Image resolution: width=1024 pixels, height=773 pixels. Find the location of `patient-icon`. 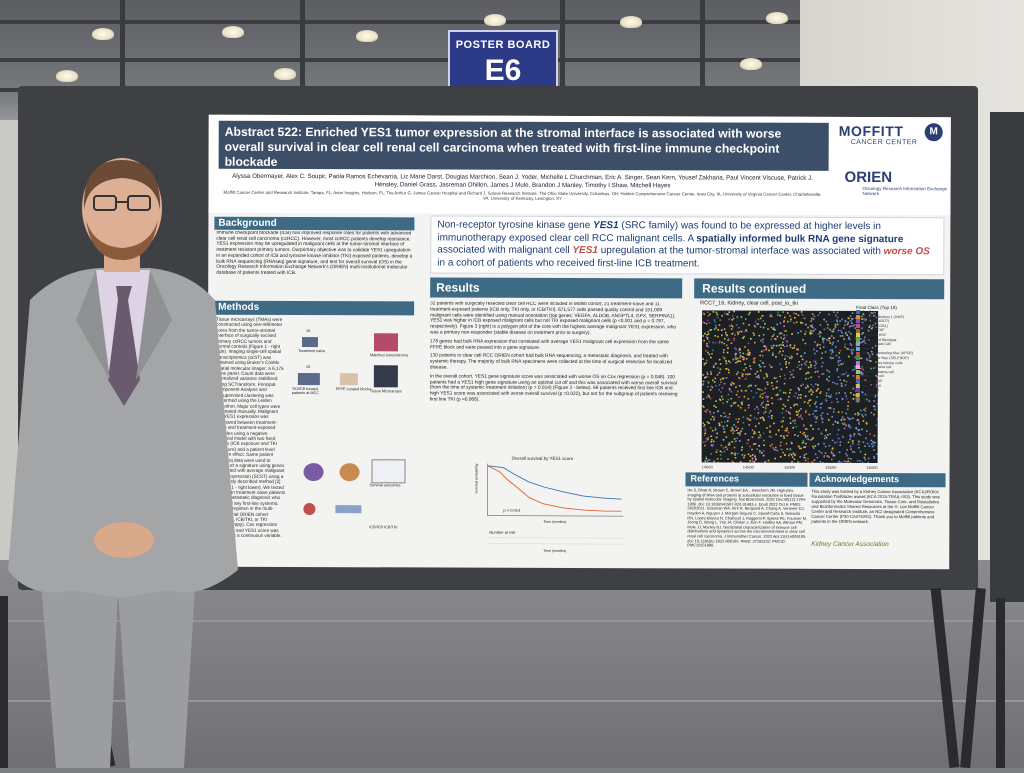

patient-icon is located at coordinates (310, 342).